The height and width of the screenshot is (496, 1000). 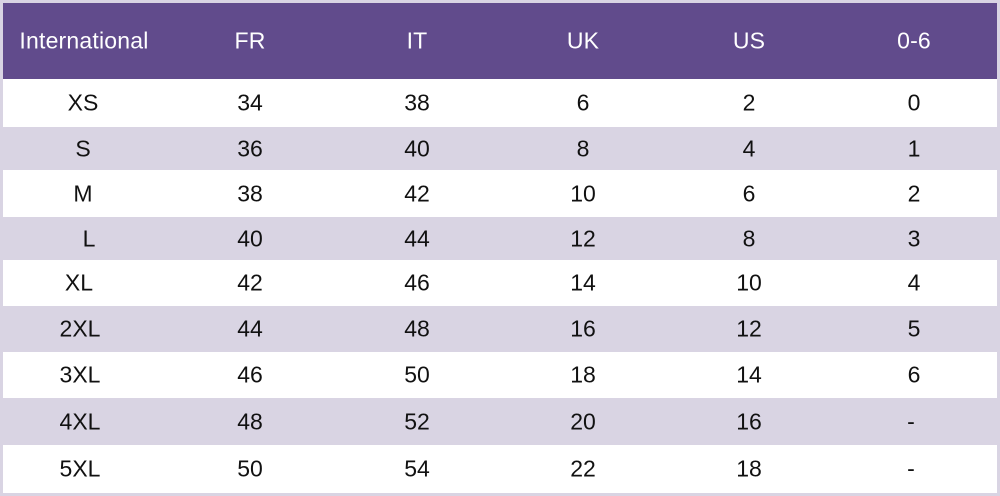 I want to click on cell-it: 50, so click(x=417, y=374).